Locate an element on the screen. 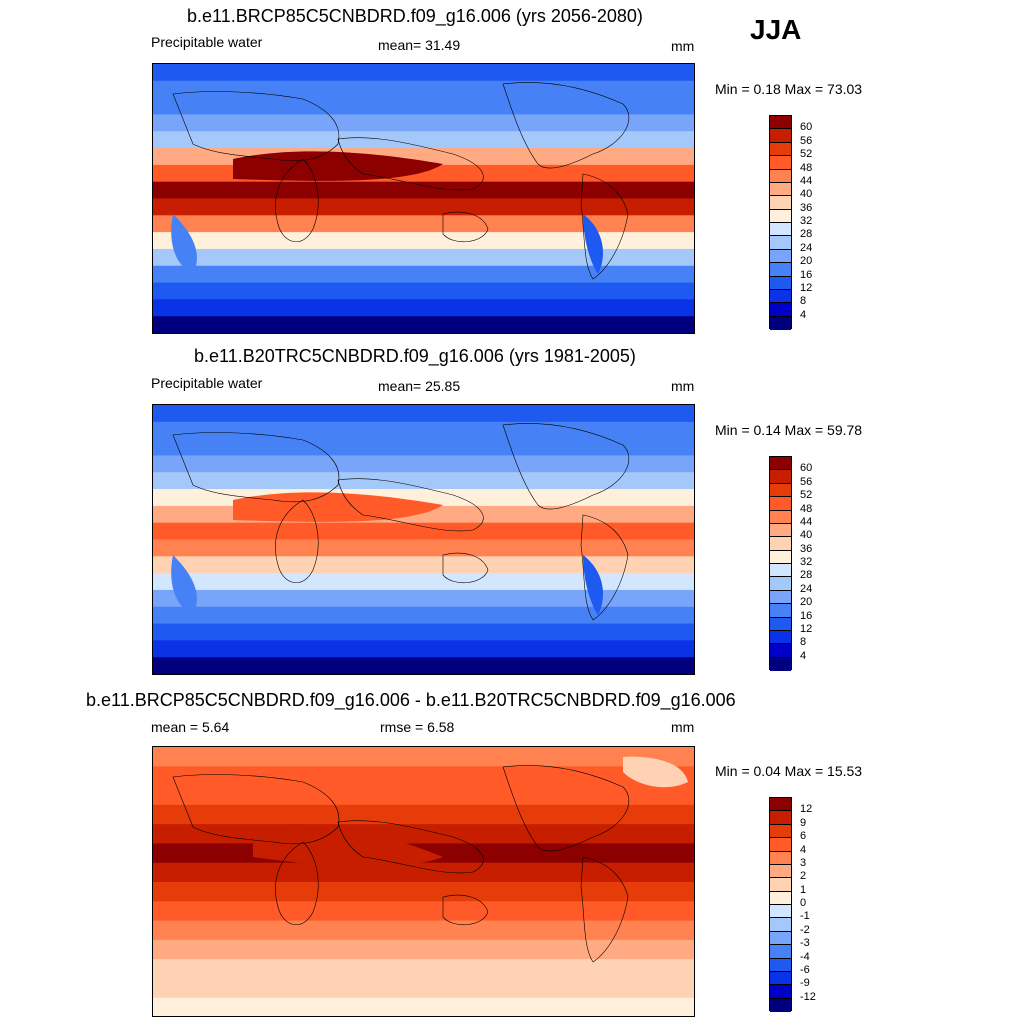  colorbar-tick-label: 2 is located at coordinates (803, 876).